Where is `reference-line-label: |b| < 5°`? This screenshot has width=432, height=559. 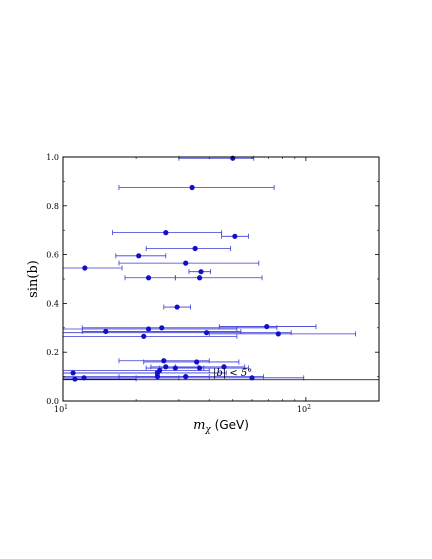 reference-line-label: |b| < 5° is located at coordinates (232, 373).